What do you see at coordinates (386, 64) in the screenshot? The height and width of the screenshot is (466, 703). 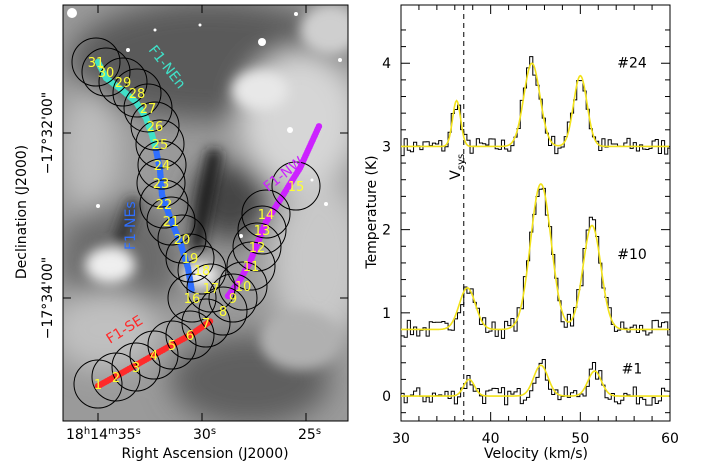 I see `y-tick-label-4: 4` at bounding box center [386, 64].